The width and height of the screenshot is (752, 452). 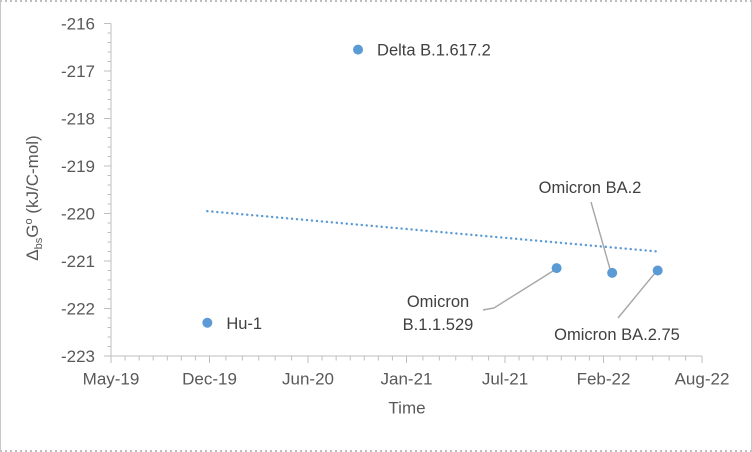 What do you see at coordinates (78, 166) in the screenshot?
I see `y-tick-label: -219` at bounding box center [78, 166].